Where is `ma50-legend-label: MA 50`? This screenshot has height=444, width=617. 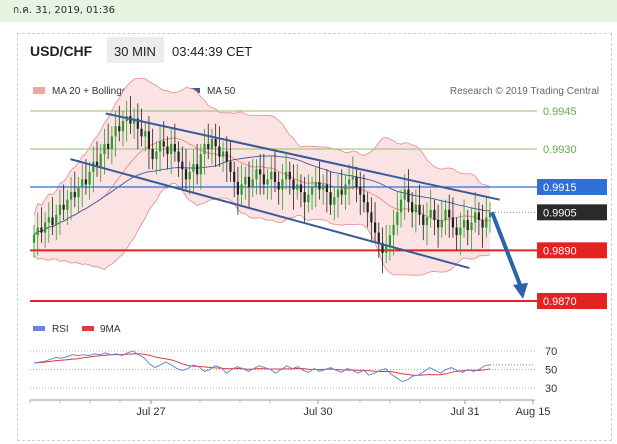 ma50-legend-label: MA 50 is located at coordinates (221, 91).